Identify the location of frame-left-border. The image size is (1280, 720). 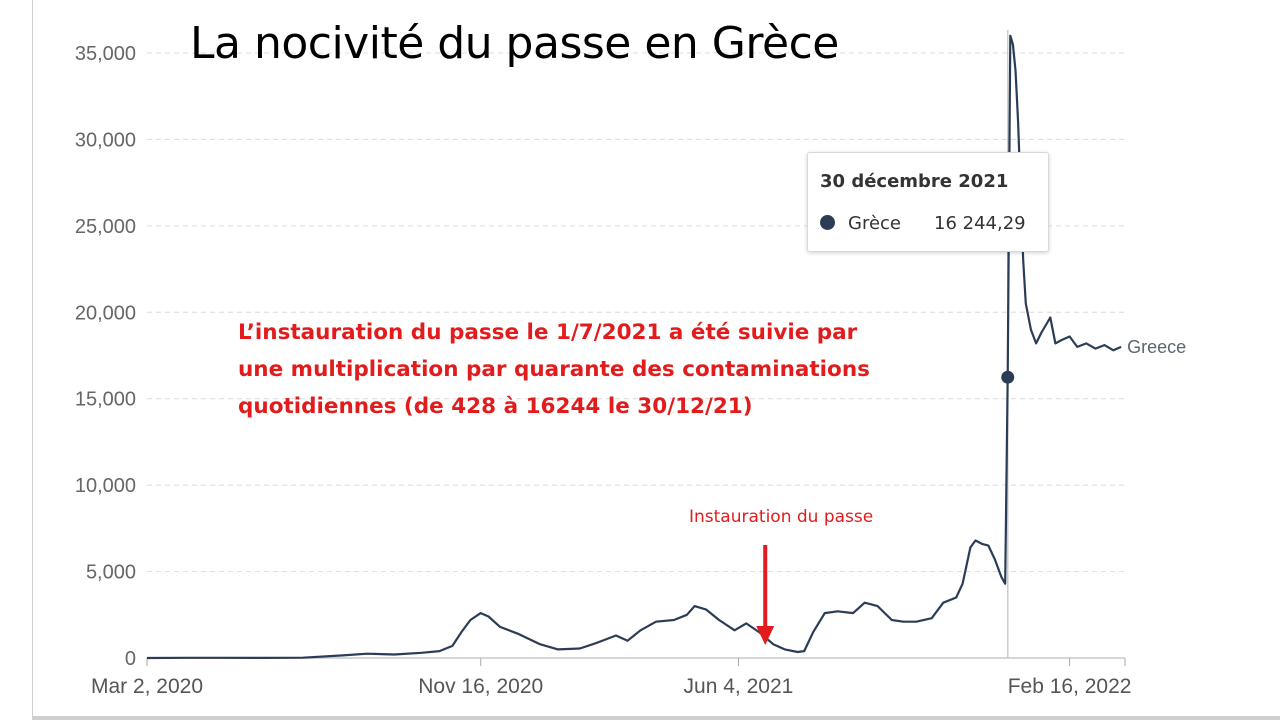
(32, 358).